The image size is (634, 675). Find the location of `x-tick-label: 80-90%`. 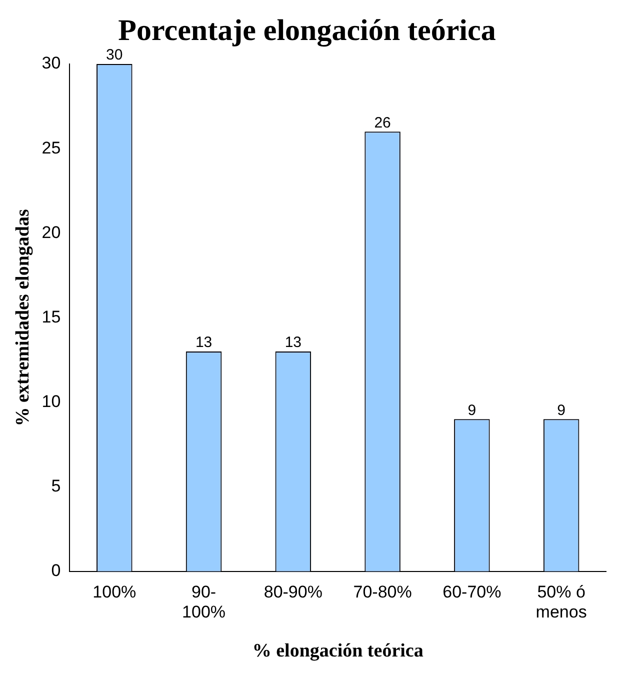

x-tick-label: 80-90% is located at coordinates (293, 592).